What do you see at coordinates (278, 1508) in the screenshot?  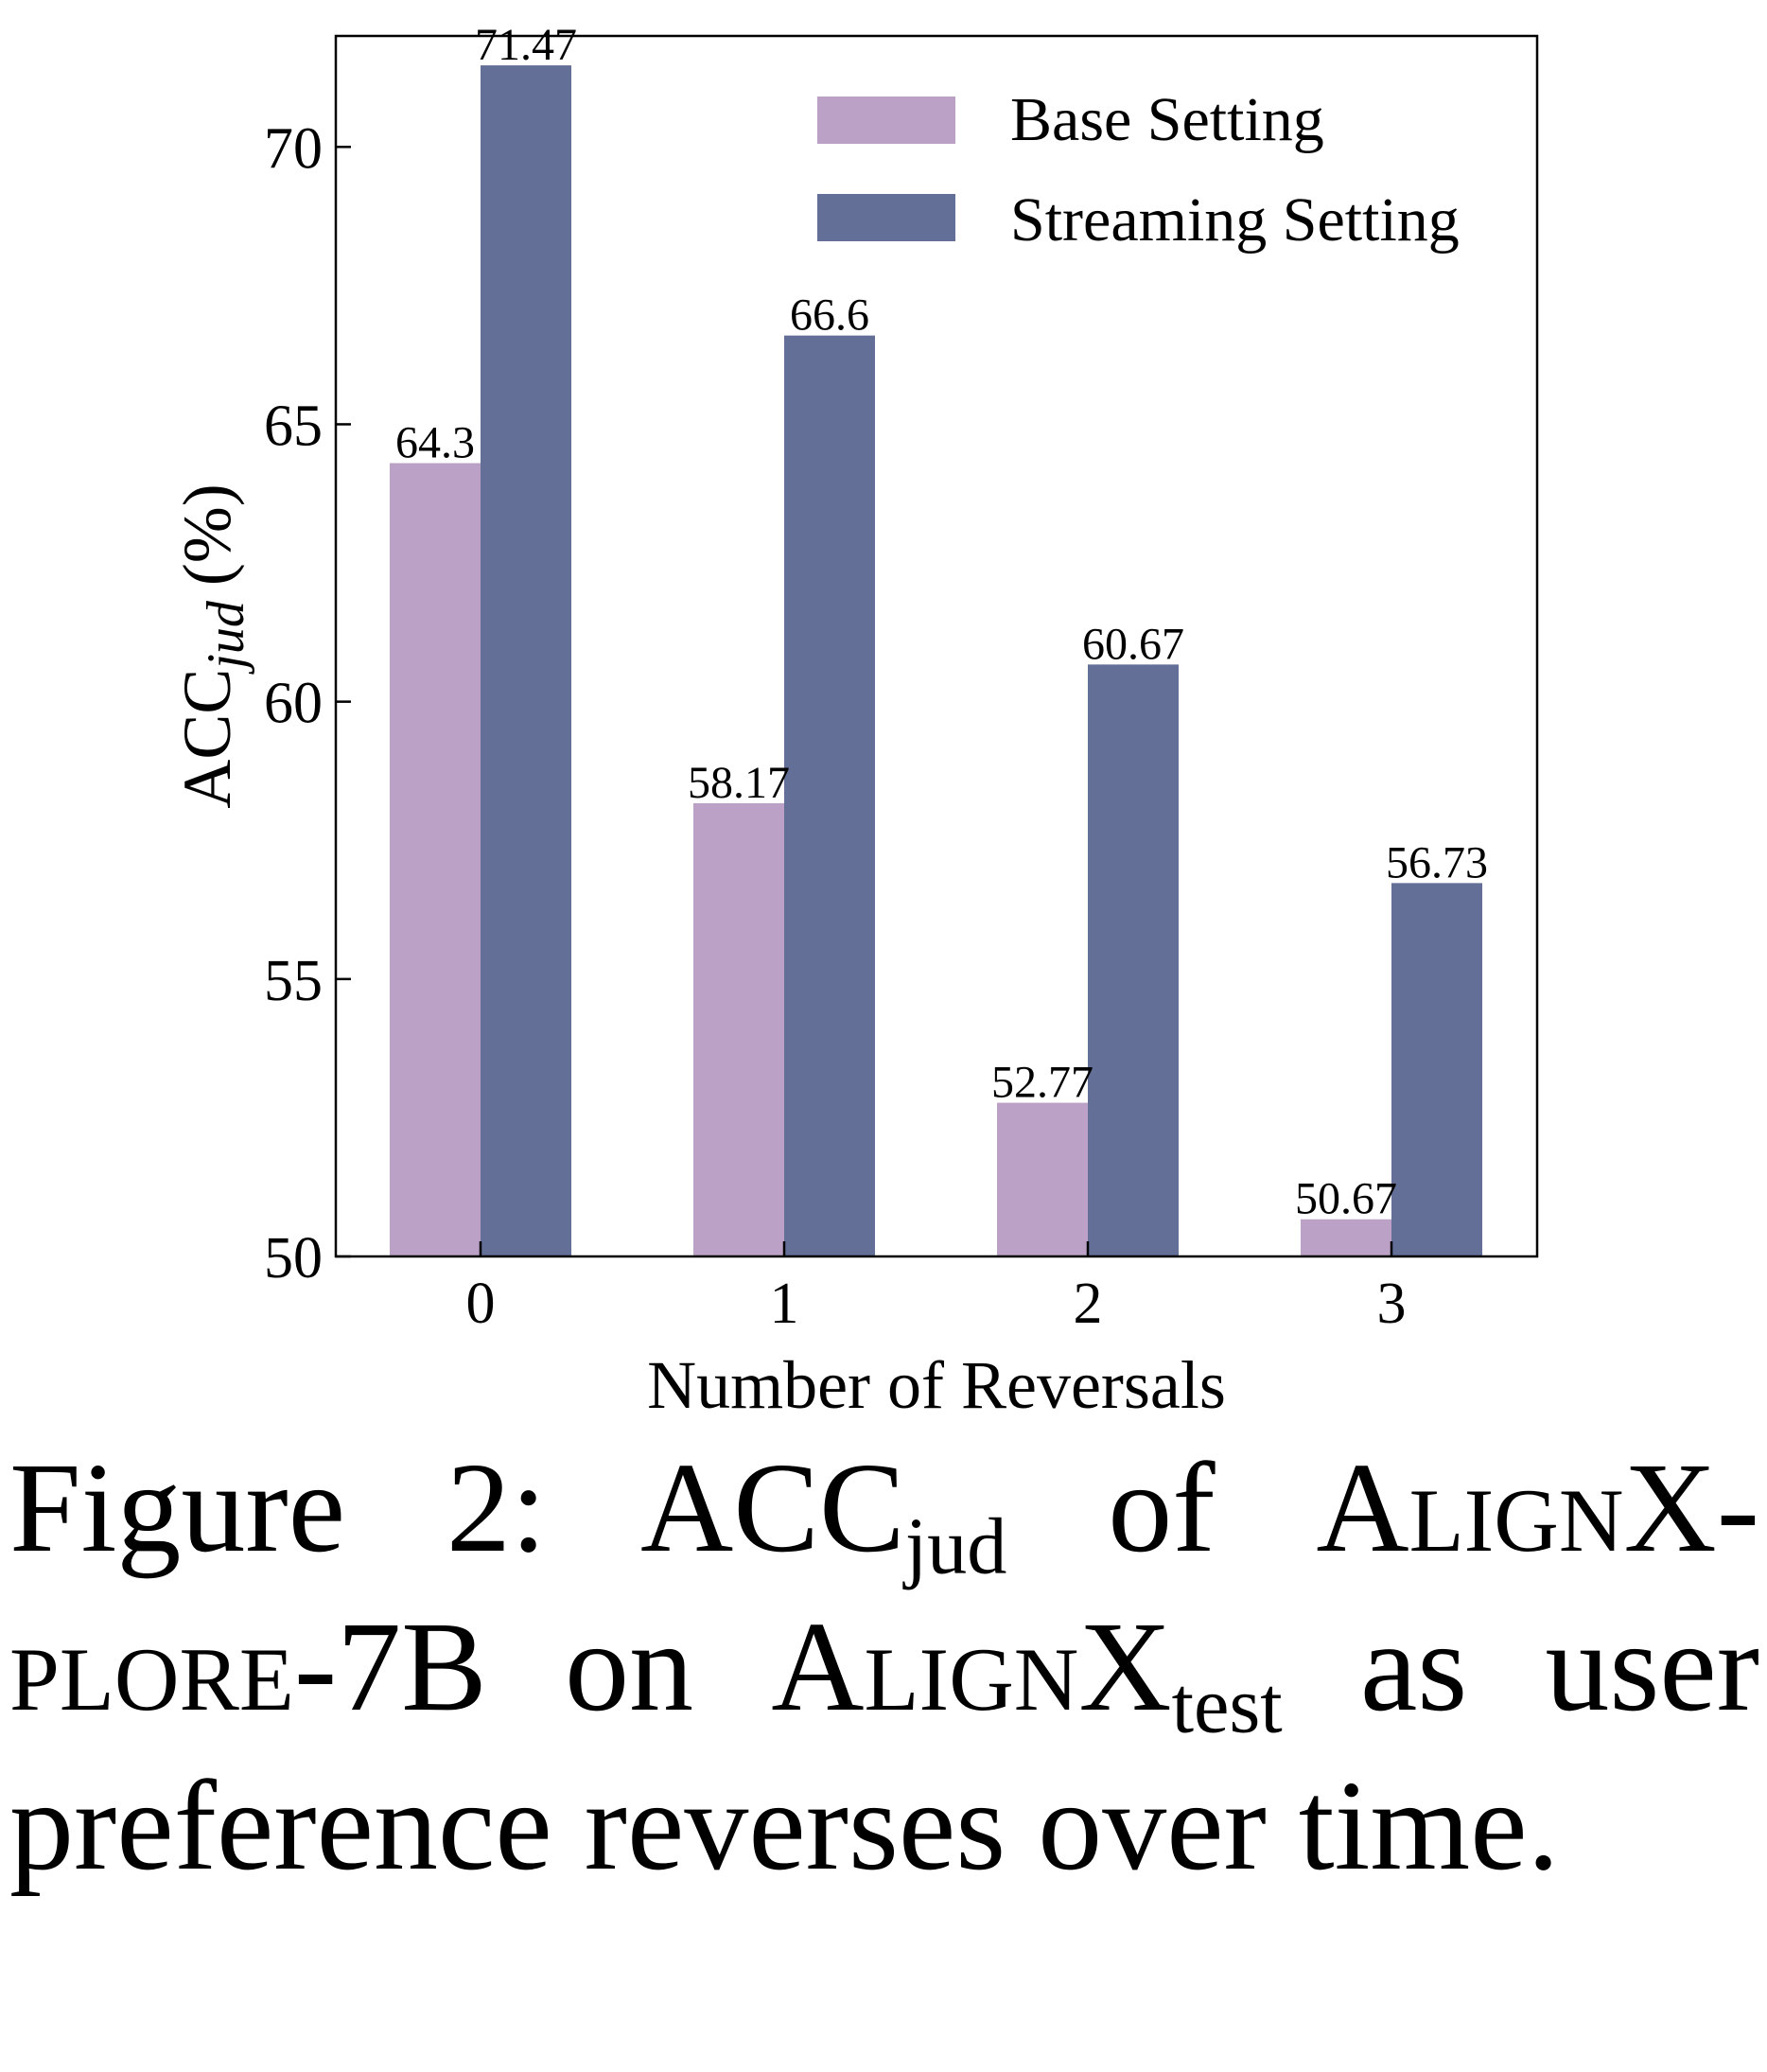 I see `caption-label: Figure 2:` at bounding box center [278, 1508].